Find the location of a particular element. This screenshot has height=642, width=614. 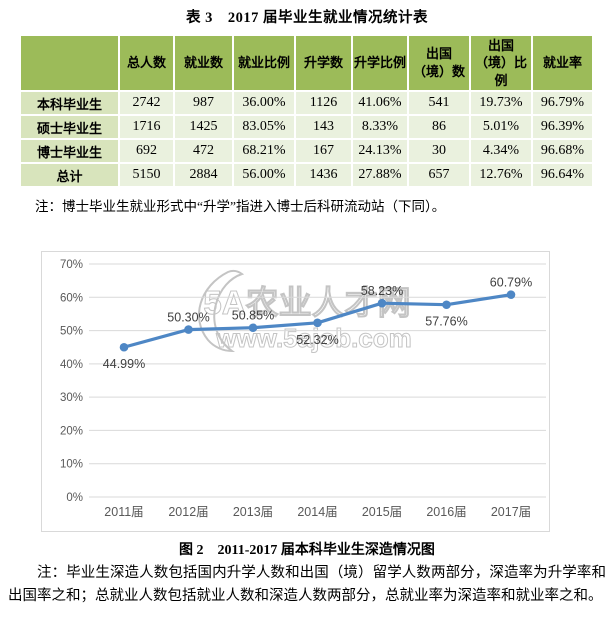

table-cell: 5150 is located at coordinates (146, 175).